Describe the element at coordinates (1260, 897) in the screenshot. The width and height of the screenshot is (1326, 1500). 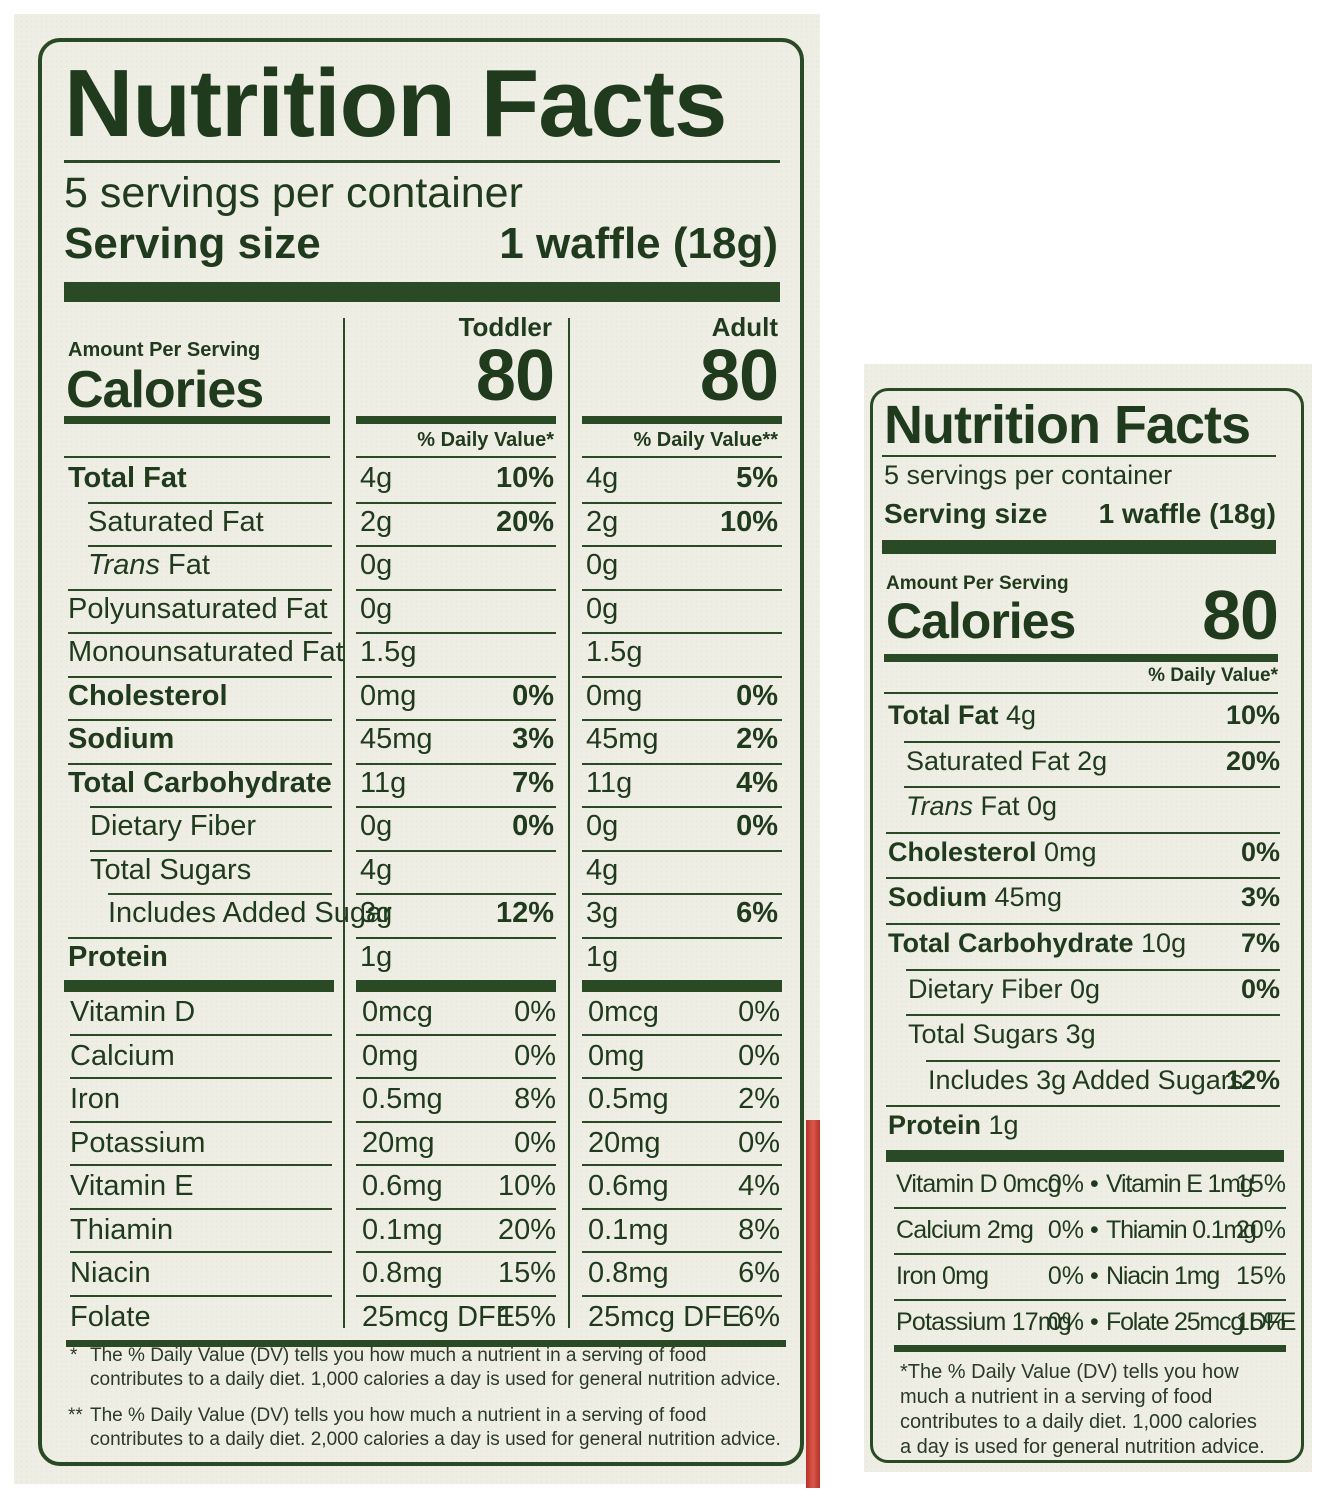
I see `right-nutrient-dv: 3%` at that location.